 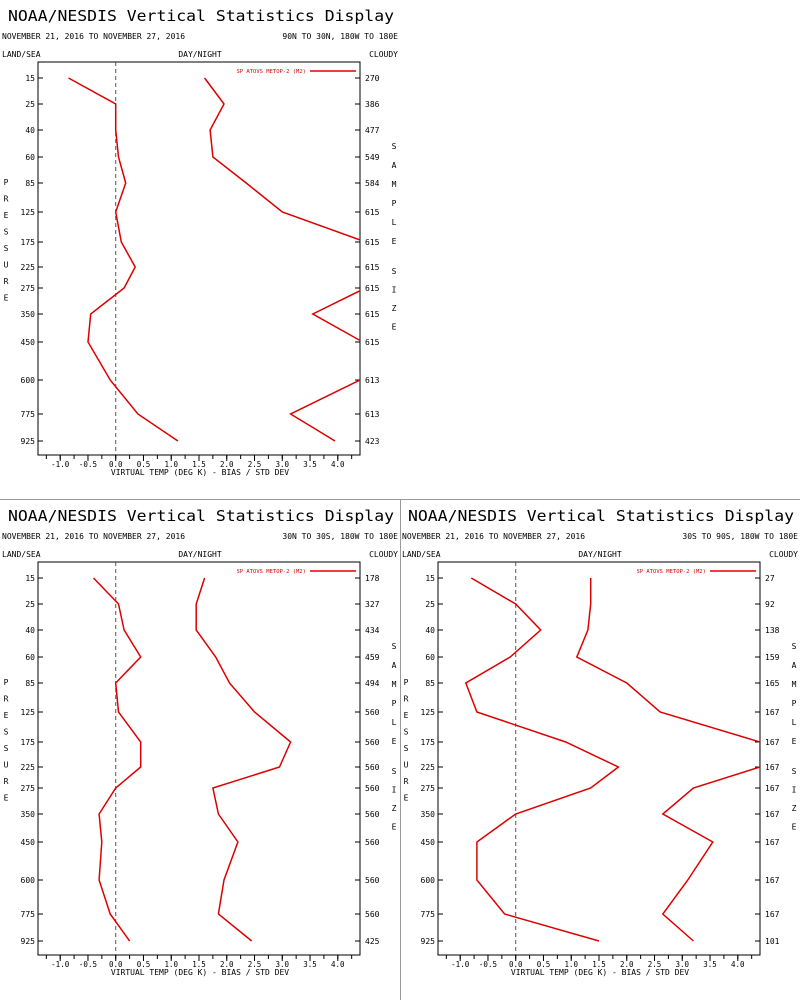 What do you see at coordinates (430, 657) in the screenshot?
I see `y-tick-label: 60` at bounding box center [430, 657].